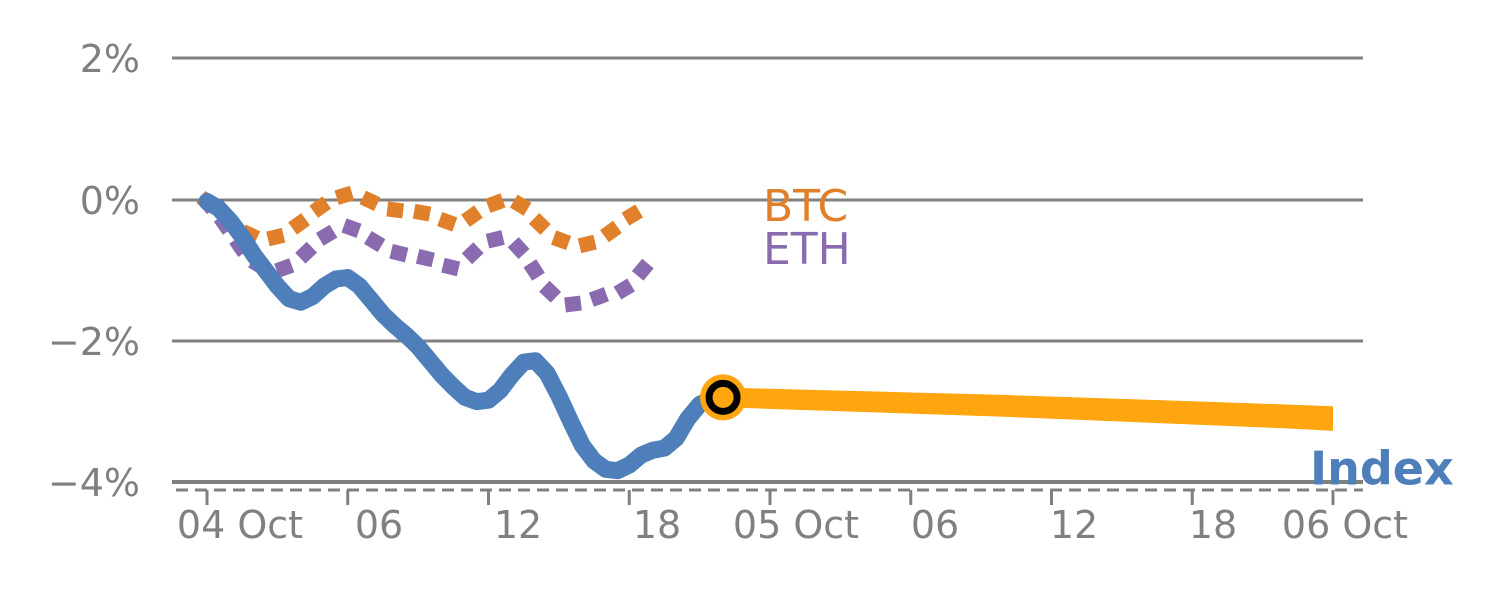  I want to click on y-tick-label-2pct: 2%, so click(110, 59).